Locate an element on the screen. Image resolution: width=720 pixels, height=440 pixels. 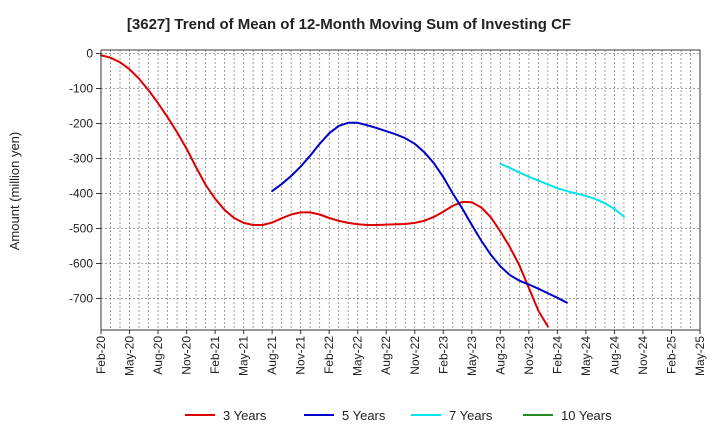
legend: 3 Years 5 Years 7 Years 10 Years is located at coordinates (398, 415).